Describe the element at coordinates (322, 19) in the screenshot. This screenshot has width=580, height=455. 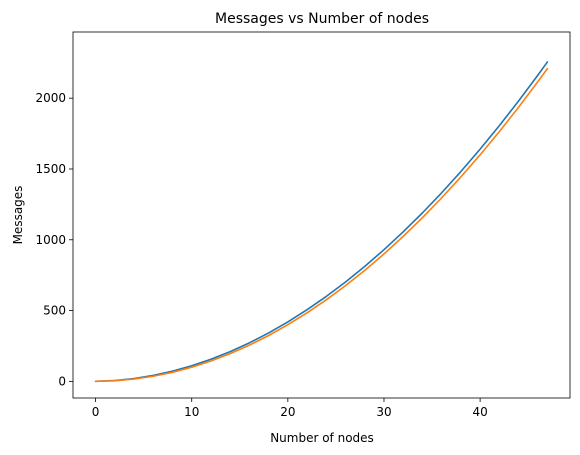
I see `chart-title: Messages vs Number of nodes` at that location.